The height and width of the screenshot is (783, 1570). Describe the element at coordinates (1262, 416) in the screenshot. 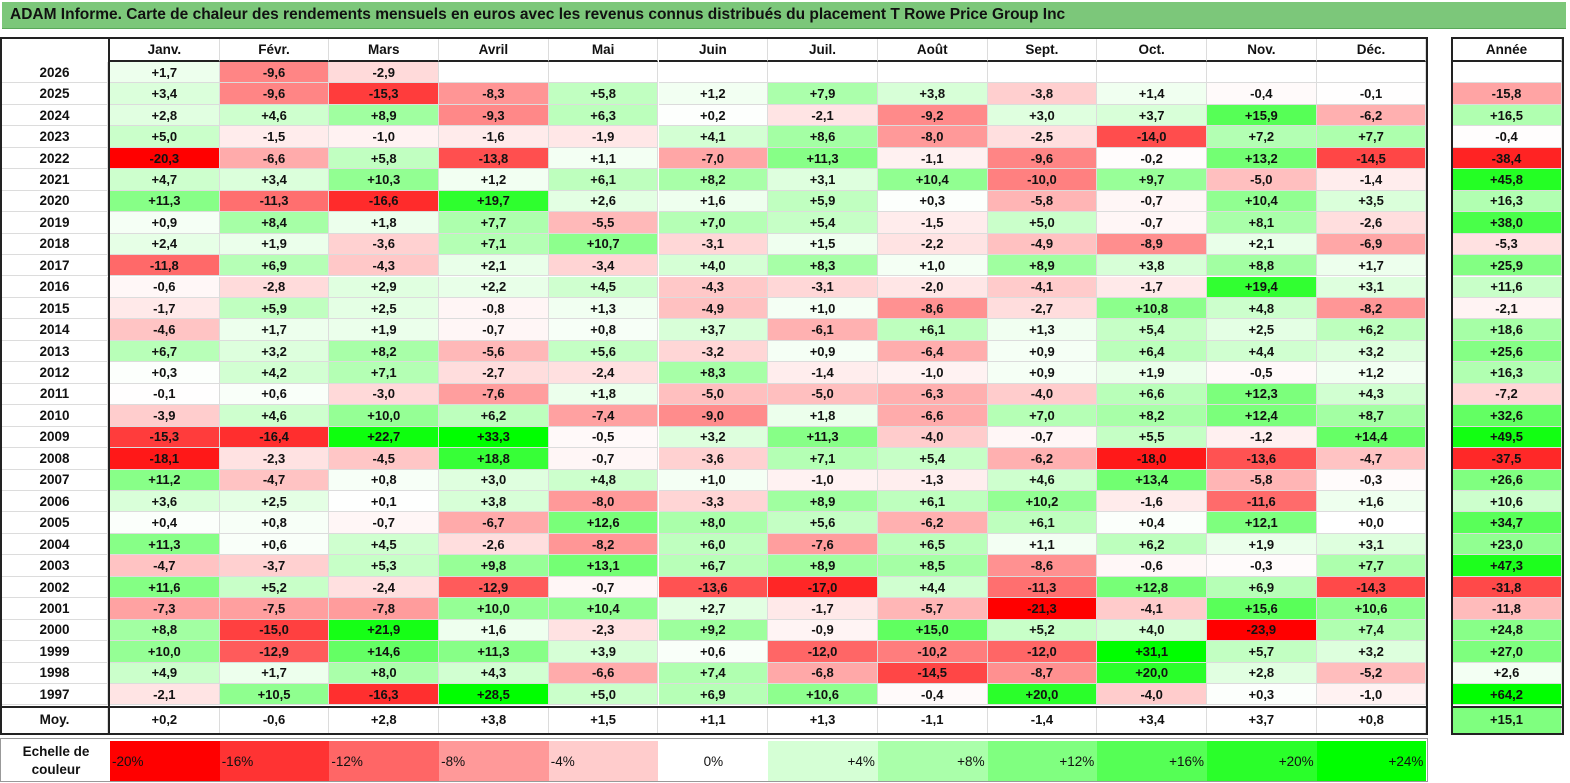

I see `heatmap-cell: +12,4` at that location.